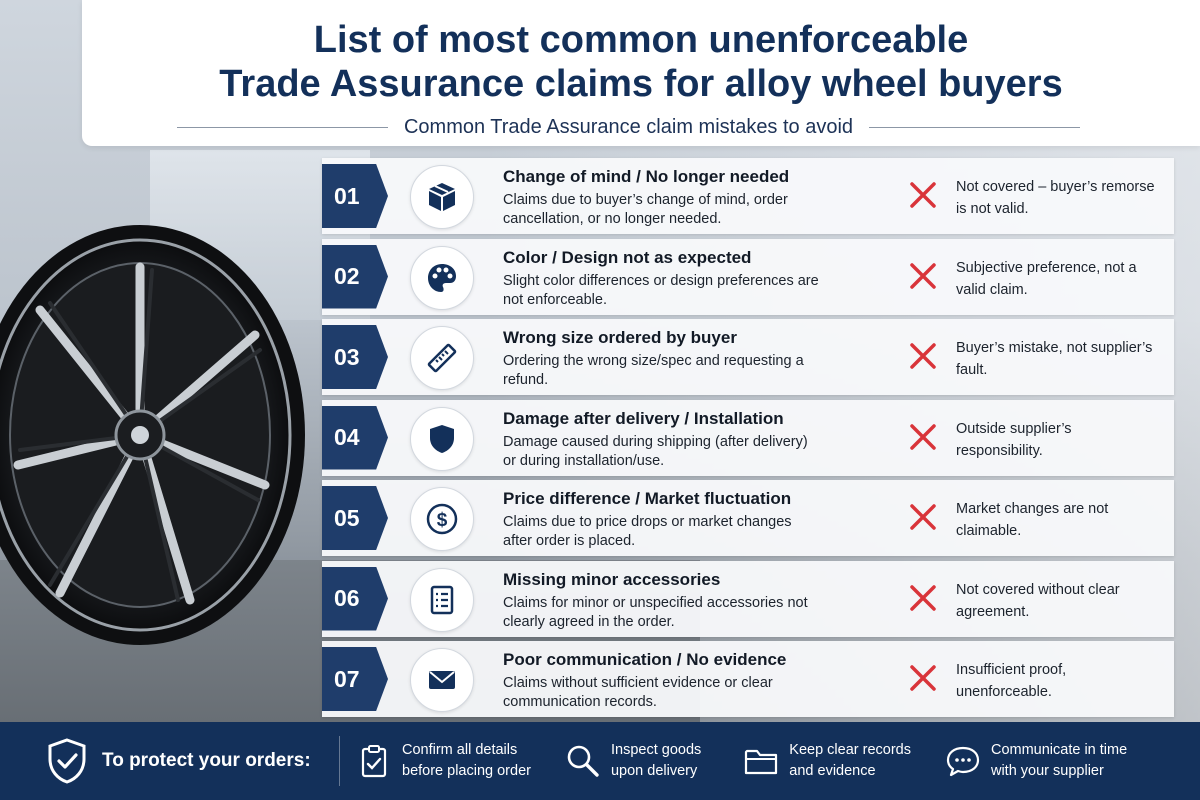  Describe the element at coordinates (355, 598) in the screenshot. I see `item-number: 06` at that location.